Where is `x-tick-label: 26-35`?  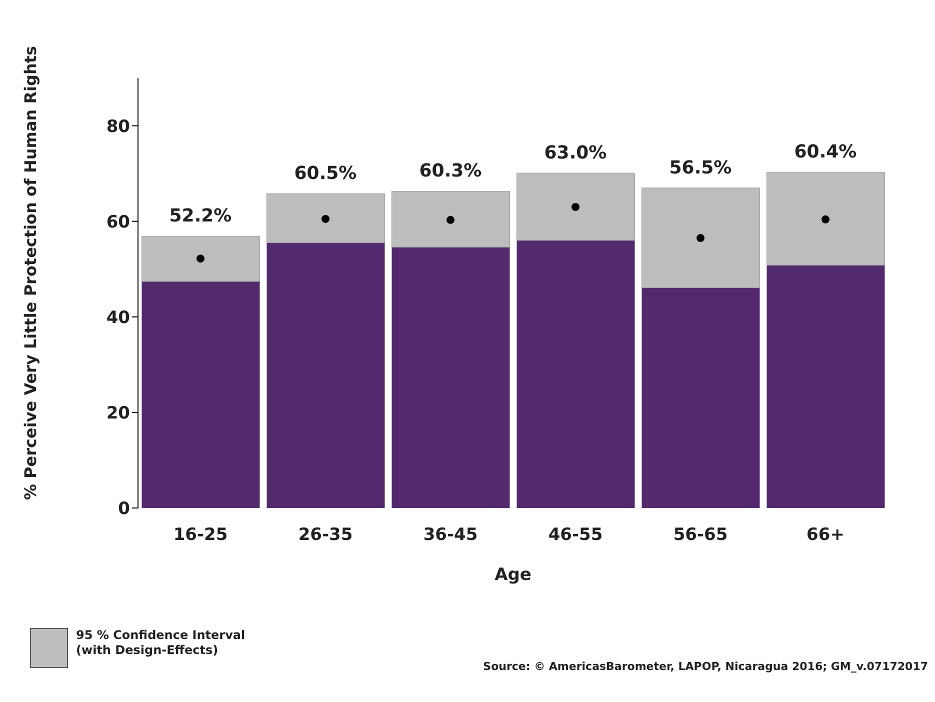
x-tick-label: 26-35 is located at coordinates (325, 535).